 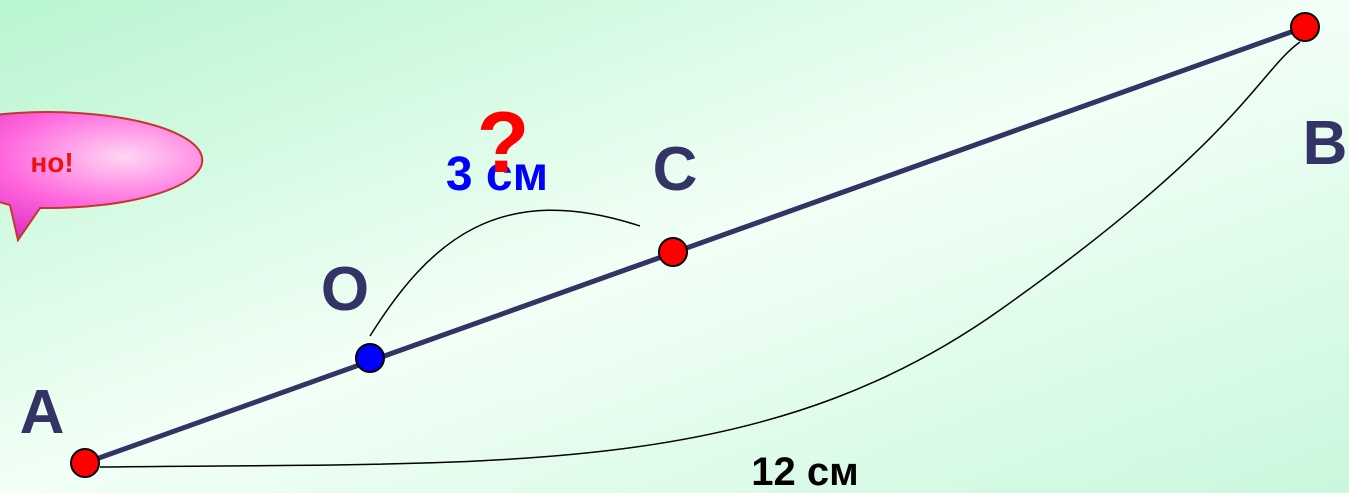 I want to click on point-b, so click(x=1305, y=27).